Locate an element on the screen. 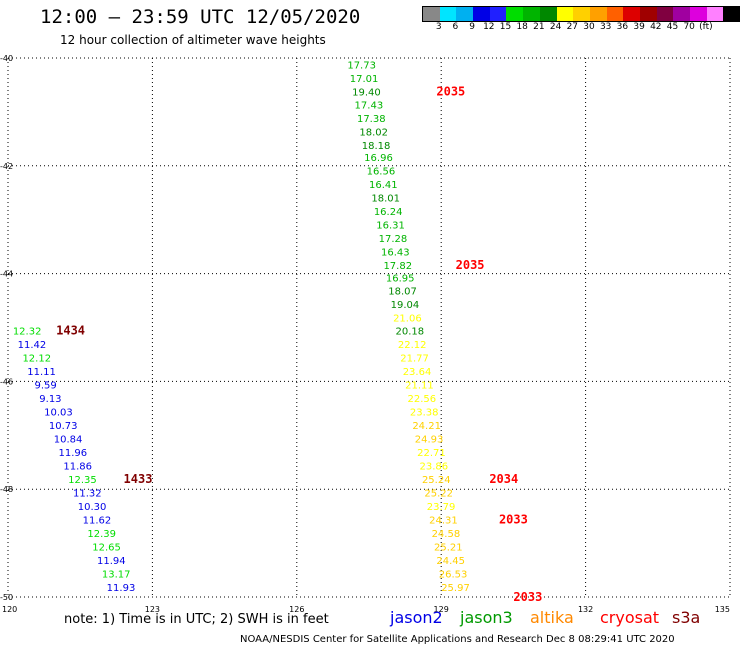 The height and width of the screenshot is (650, 740). pass-time-label: 2034 is located at coordinates (503, 479).